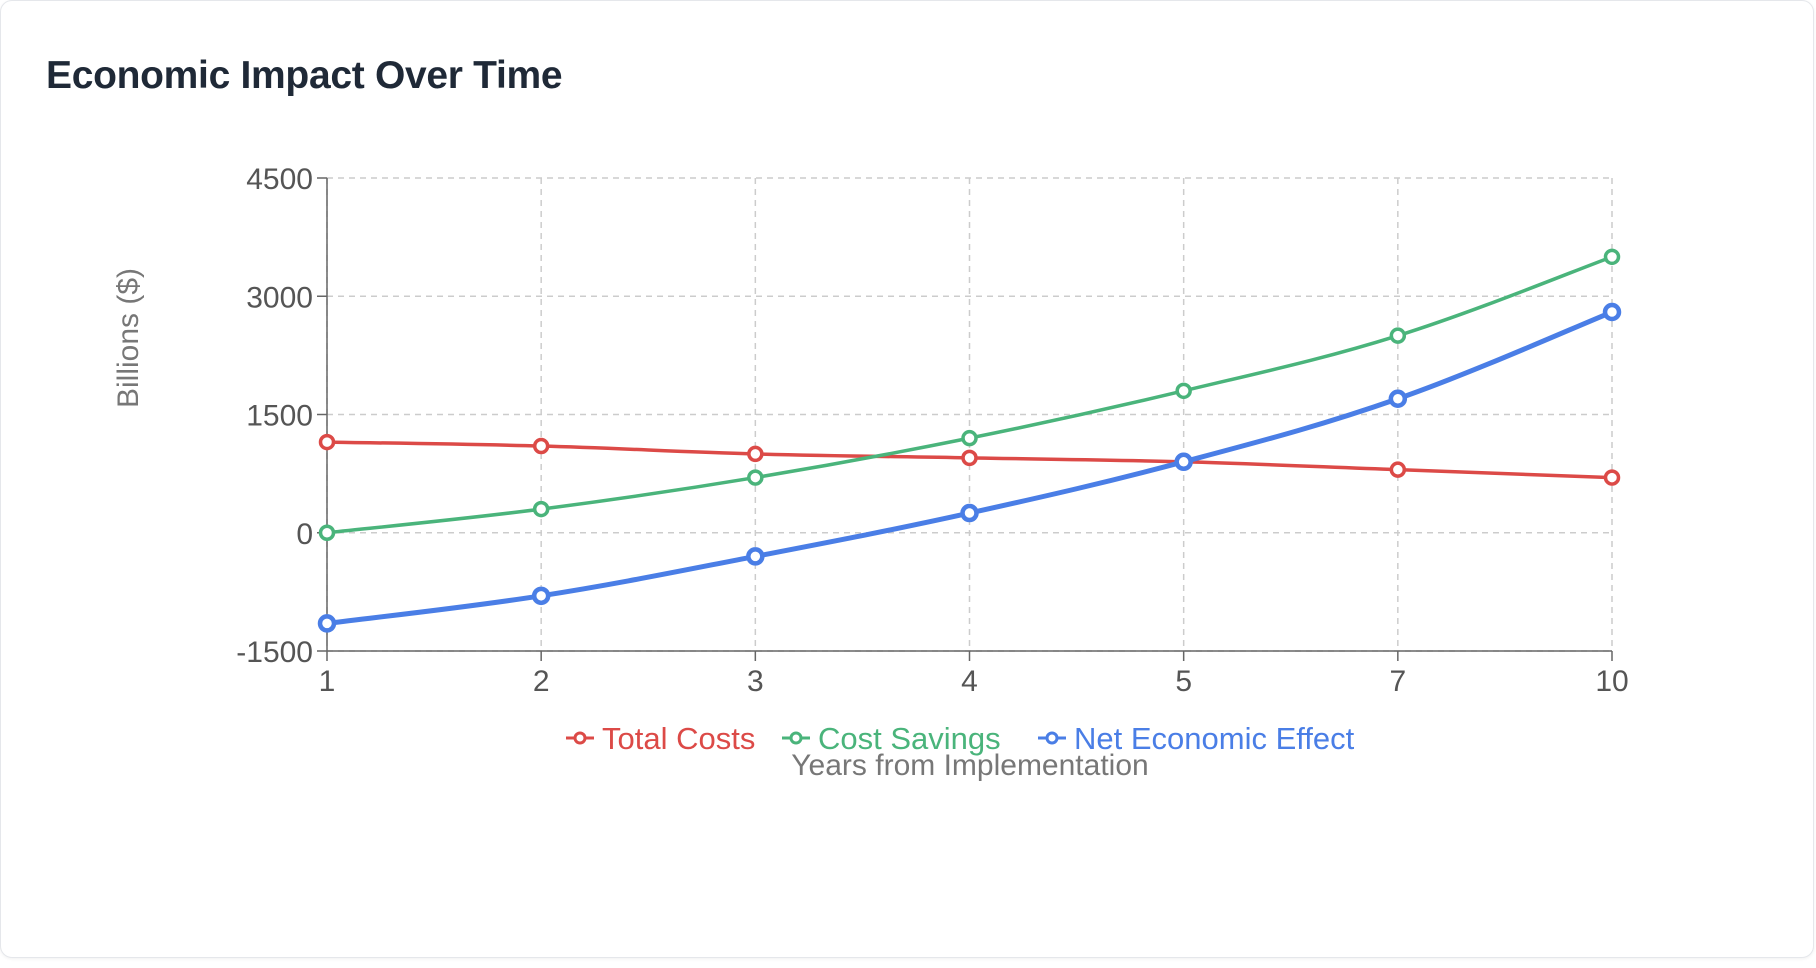  What do you see at coordinates (304, 75) in the screenshot?
I see `chart-title: Economic Impact Over Time` at bounding box center [304, 75].